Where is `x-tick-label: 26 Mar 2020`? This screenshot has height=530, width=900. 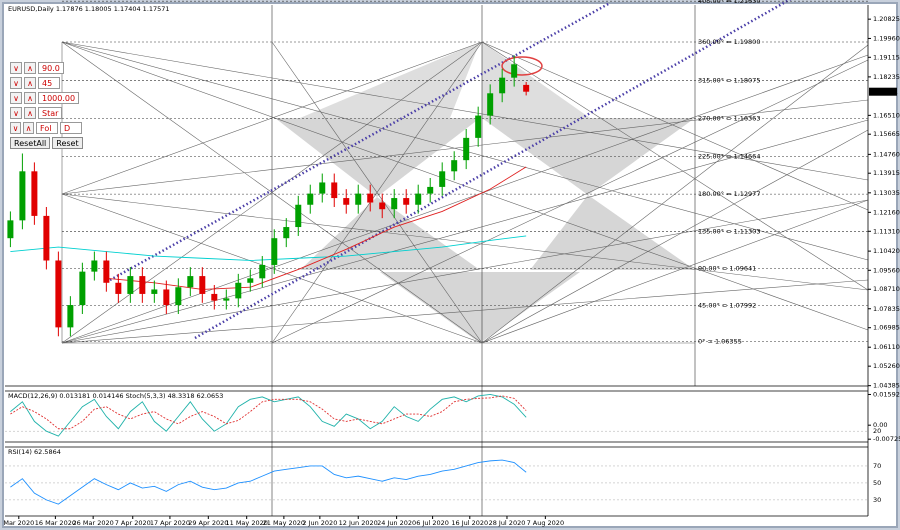 x-tick-label: 26 Mar 2020 is located at coordinates (93, 523).